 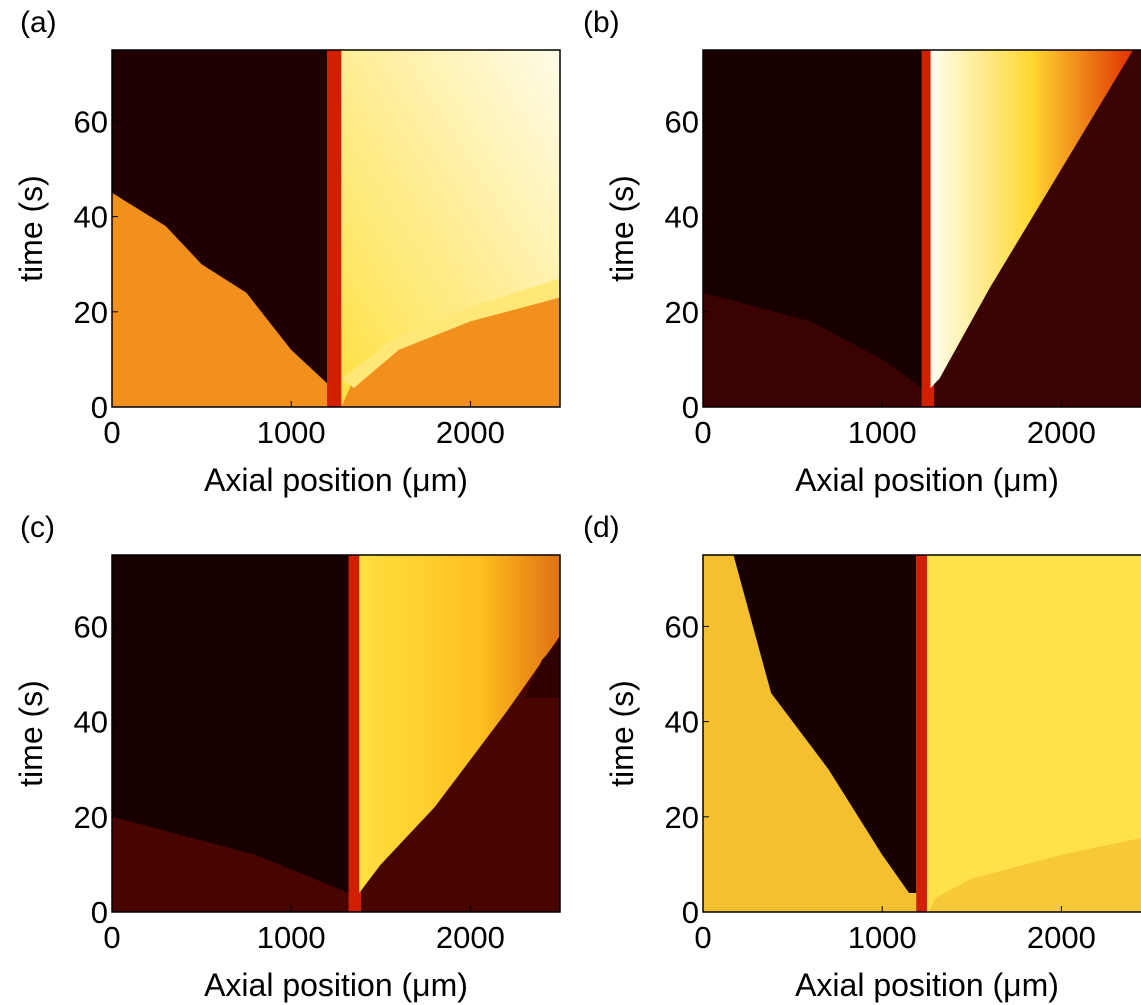 I want to click on panel-label: (a), so click(x=38, y=22).